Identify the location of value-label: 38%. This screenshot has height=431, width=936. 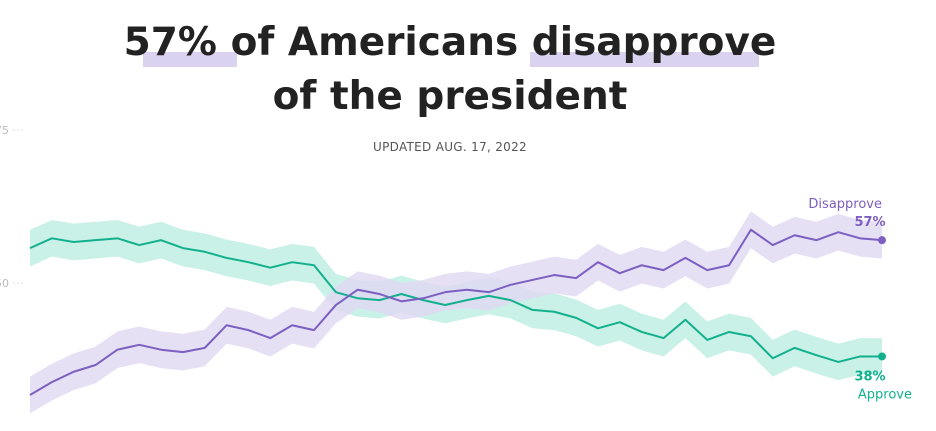
(869, 376).